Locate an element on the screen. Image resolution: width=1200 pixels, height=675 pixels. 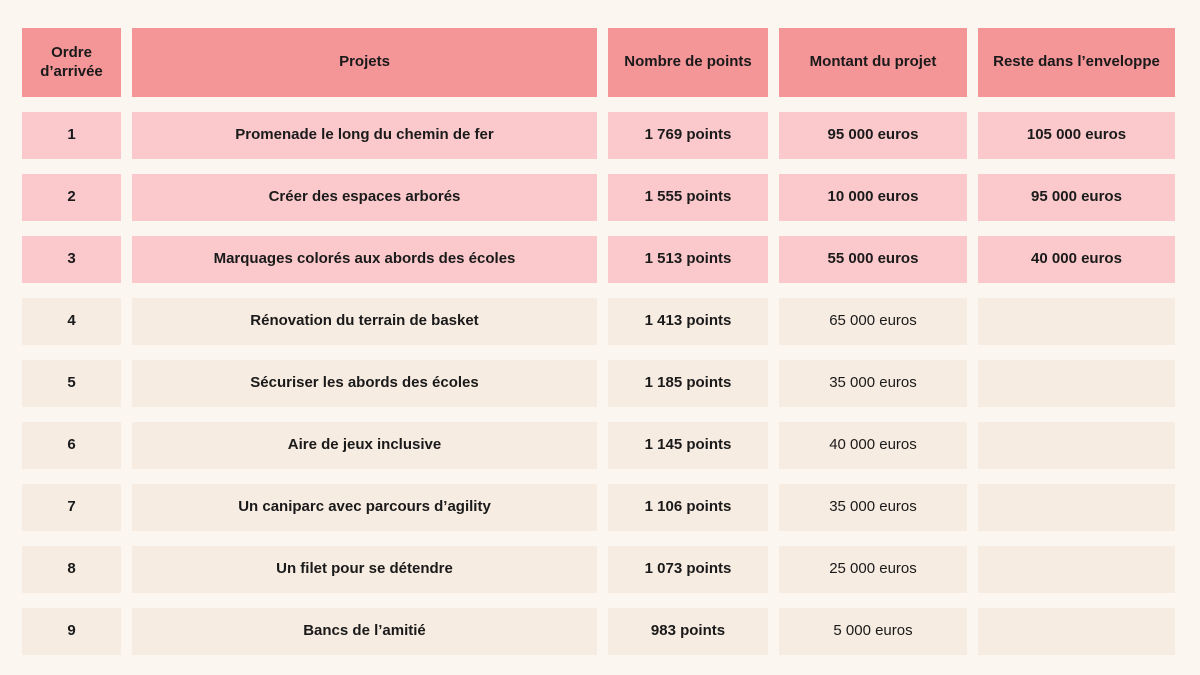
row2-points-cell: 1 555 points is located at coordinates (688, 197).